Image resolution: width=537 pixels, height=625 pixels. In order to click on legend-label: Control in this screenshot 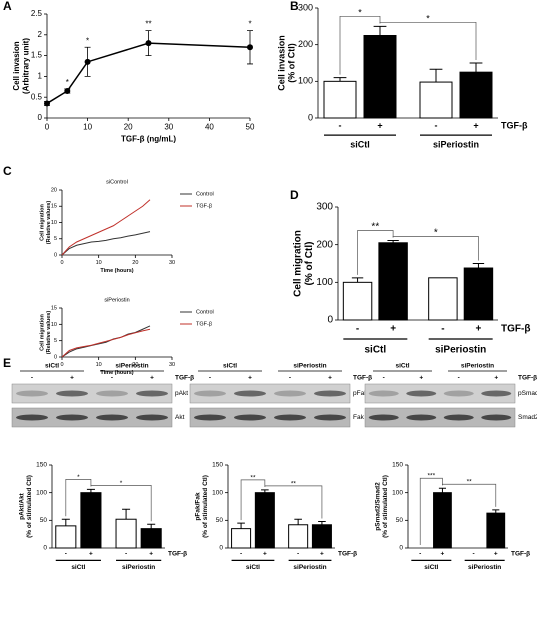, I will do `click(205, 312)`.